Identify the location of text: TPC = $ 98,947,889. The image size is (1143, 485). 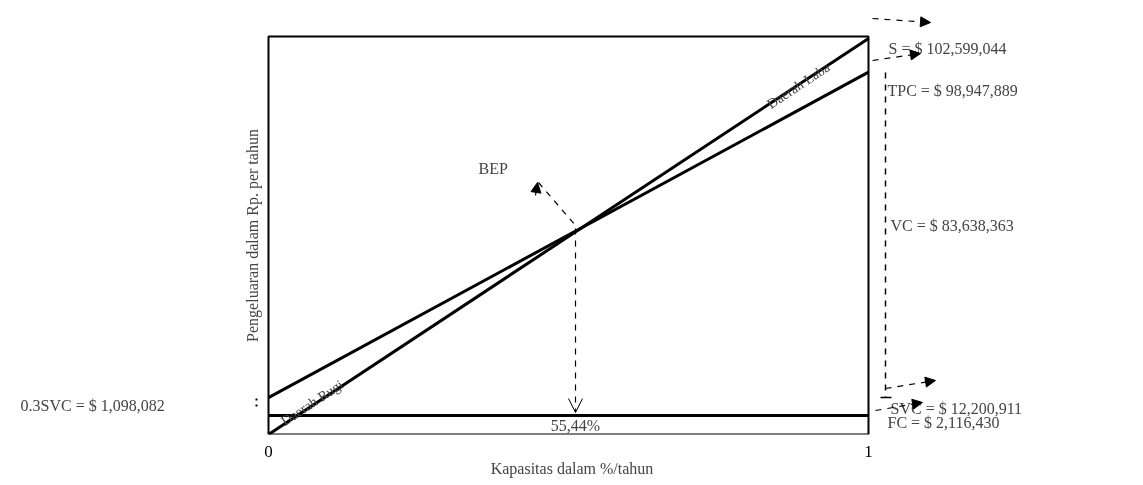
(952, 90).